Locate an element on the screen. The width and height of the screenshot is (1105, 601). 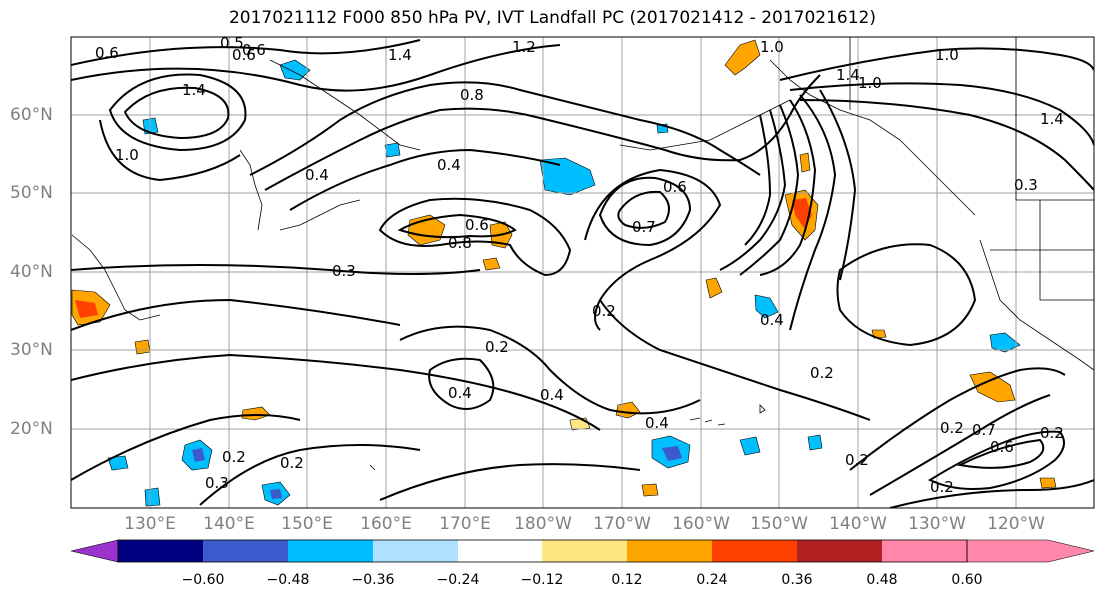
lon-label: 150°E is located at coordinates (307, 524).